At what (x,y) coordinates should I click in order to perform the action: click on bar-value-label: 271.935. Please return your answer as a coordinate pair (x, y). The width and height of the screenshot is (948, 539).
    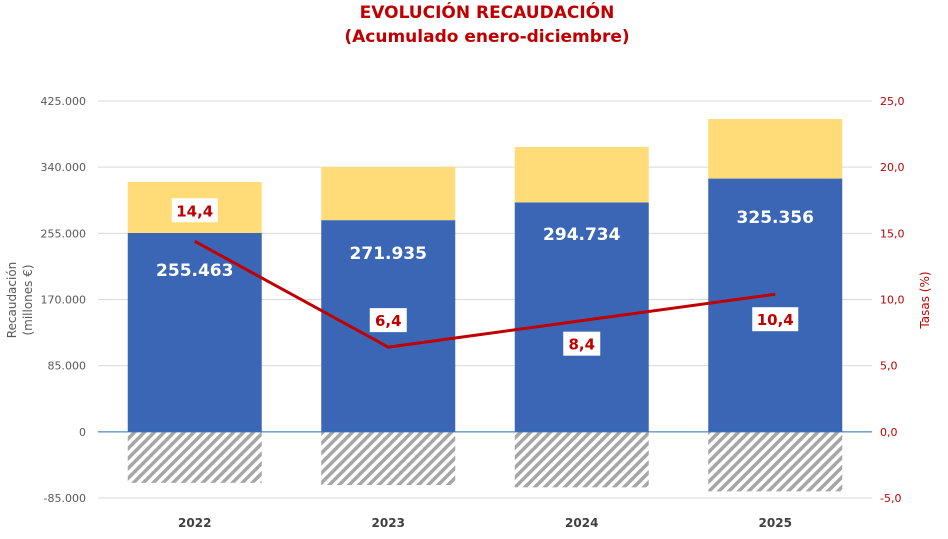
    Looking at the image, I should click on (388, 254).